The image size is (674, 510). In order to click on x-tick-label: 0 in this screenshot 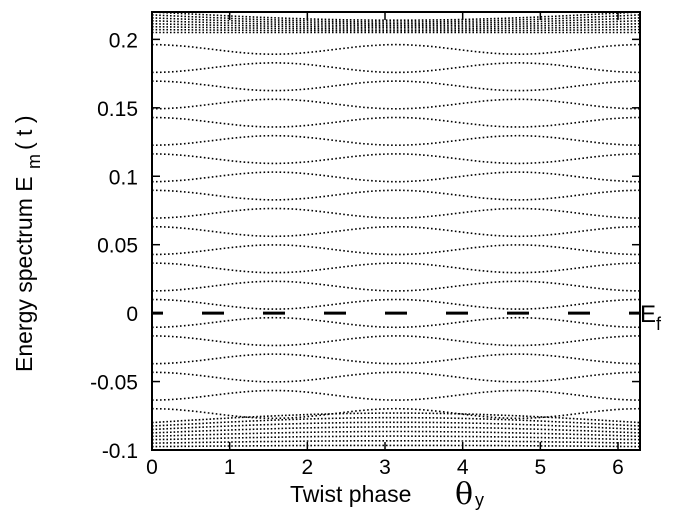, I will do `click(152, 467)`.